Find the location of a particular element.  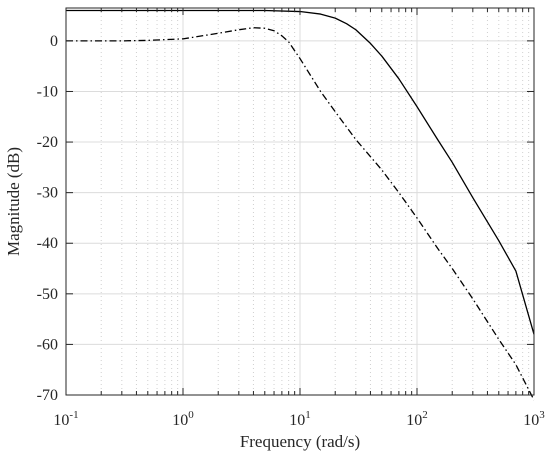

x-tick-labels: 10⁻¹ 10⁰ 10¹ 10² 10³ is located at coordinates (299, 419).